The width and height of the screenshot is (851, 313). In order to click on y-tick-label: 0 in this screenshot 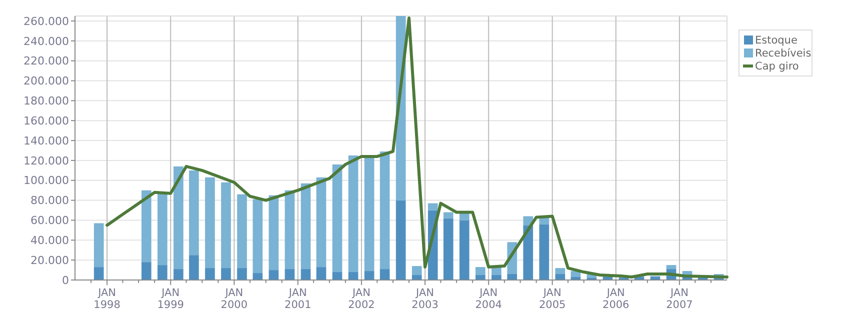, I will do `click(65, 280)`.